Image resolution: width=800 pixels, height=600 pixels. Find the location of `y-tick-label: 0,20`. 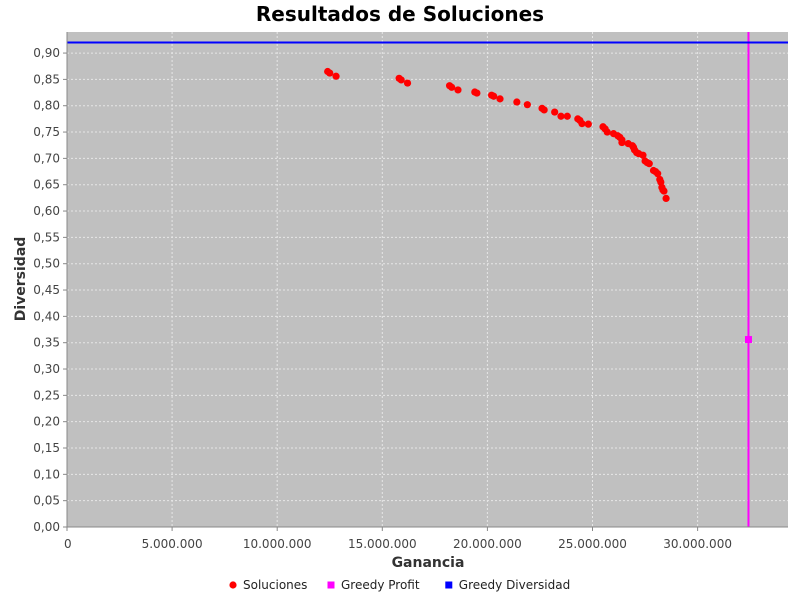

y-tick-label: 0,20 is located at coordinates (46, 422).